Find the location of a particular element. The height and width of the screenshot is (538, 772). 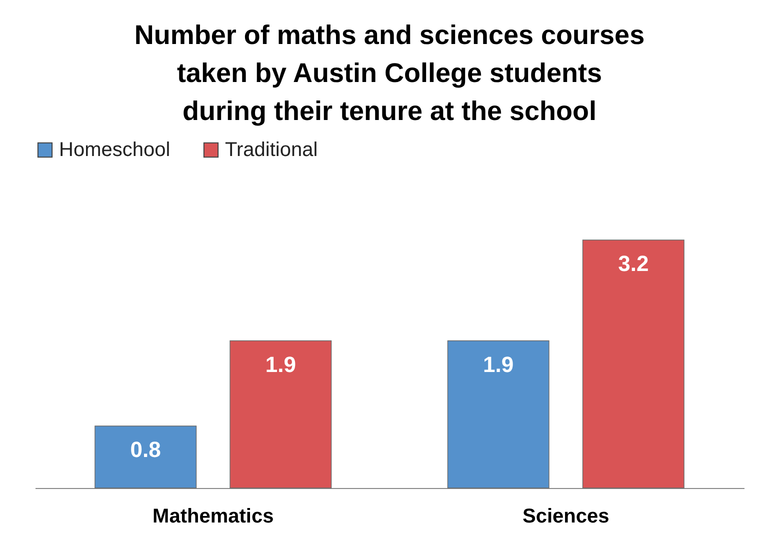

x-tick-label: Mathematics is located at coordinates (213, 517).